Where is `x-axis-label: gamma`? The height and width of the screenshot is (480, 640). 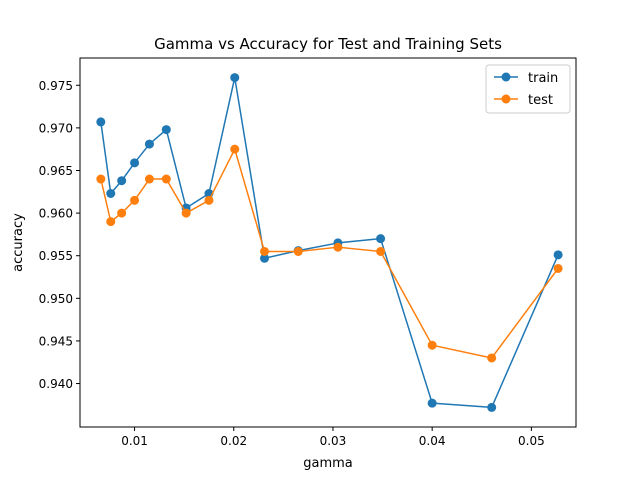
x-axis-label: gamma is located at coordinates (328, 463).